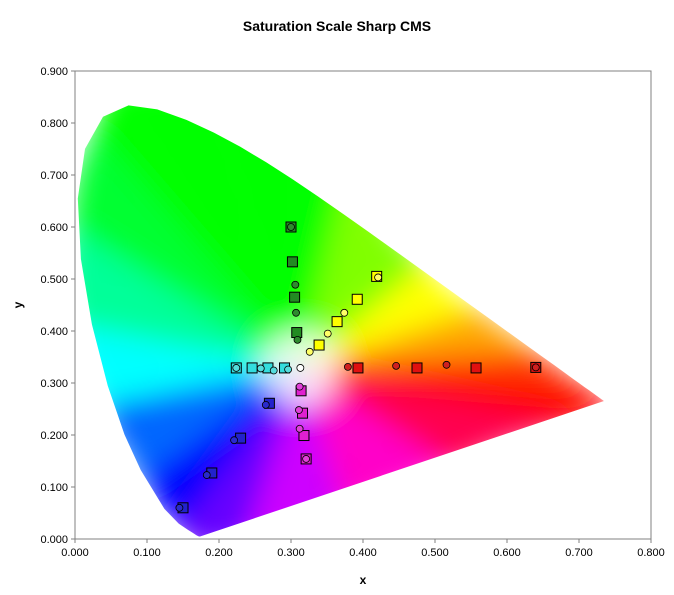 Image resolution: width=674 pixels, height=595 pixels. What do you see at coordinates (54, 280) in the screenshot?
I see `y-tick-label: 0.500` at bounding box center [54, 280].